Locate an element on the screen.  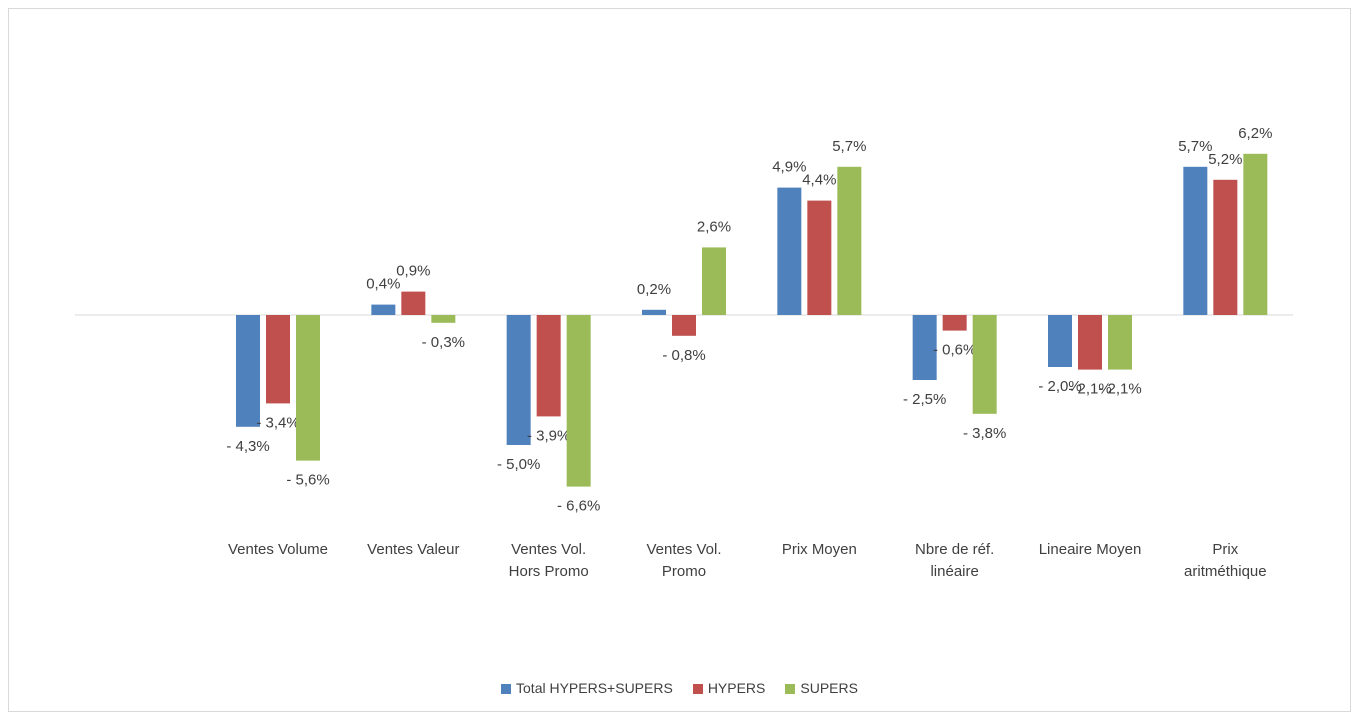
x-tick-label: Ventes Valeur is located at coordinates (413, 549).